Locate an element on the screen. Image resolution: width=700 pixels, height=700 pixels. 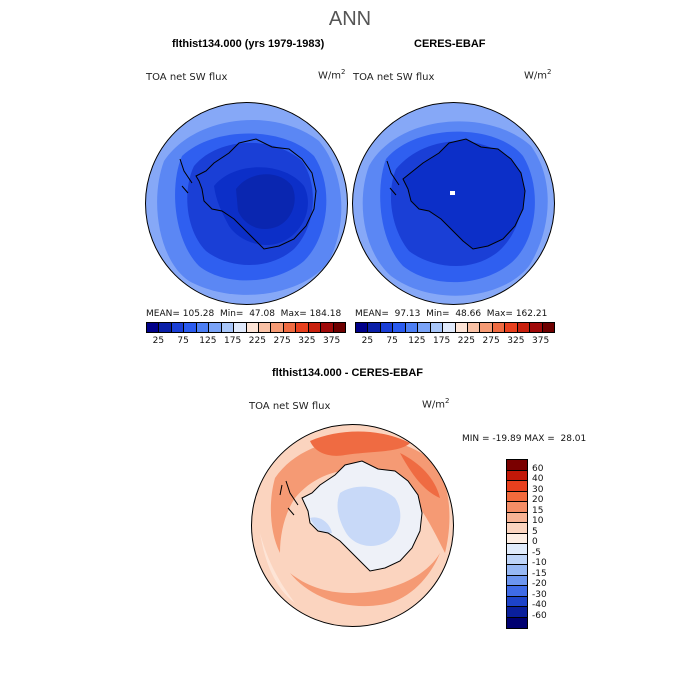
diff-units: W/m2 is located at coordinates (436, 404).